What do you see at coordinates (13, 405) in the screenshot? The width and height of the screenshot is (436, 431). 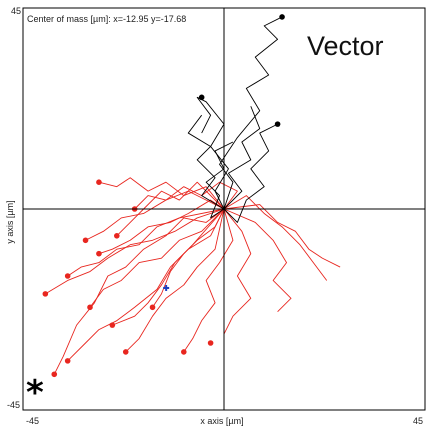 I see `y-tick-label-bottom: -45` at bounding box center [13, 405].